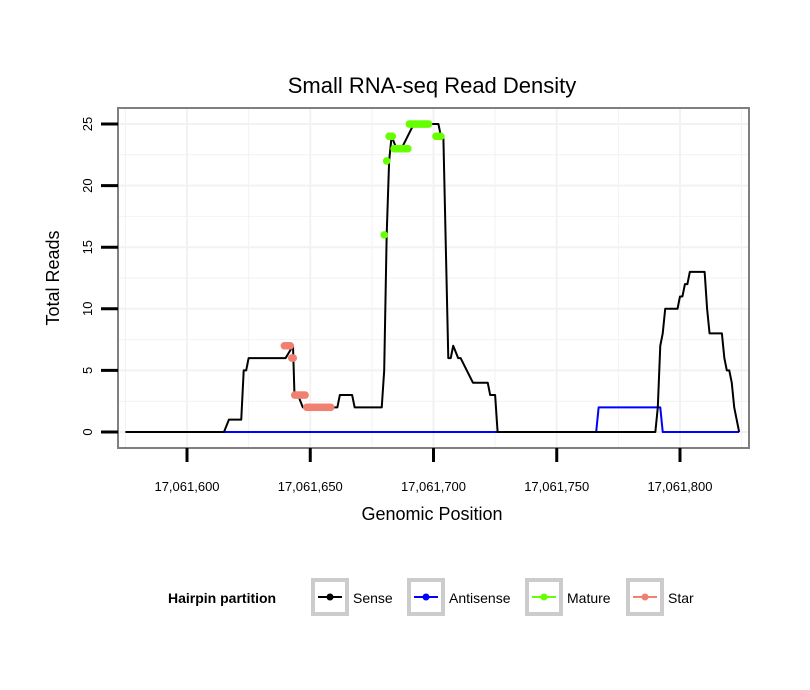  What do you see at coordinates (307, 376) in the screenshot?
I see `series-star` at bounding box center [307, 376].